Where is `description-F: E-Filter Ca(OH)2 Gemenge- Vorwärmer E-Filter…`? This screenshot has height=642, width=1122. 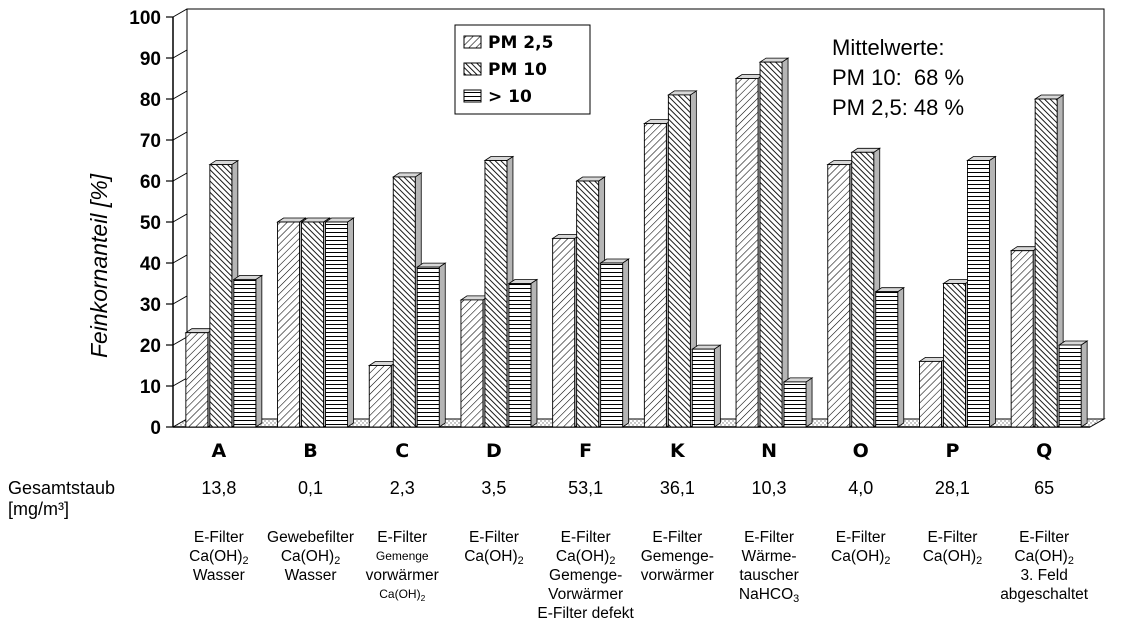 description-F: E-Filter Ca(OH)2 Gemenge- Vorwärmer E-Filter… is located at coordinates (586, 575).